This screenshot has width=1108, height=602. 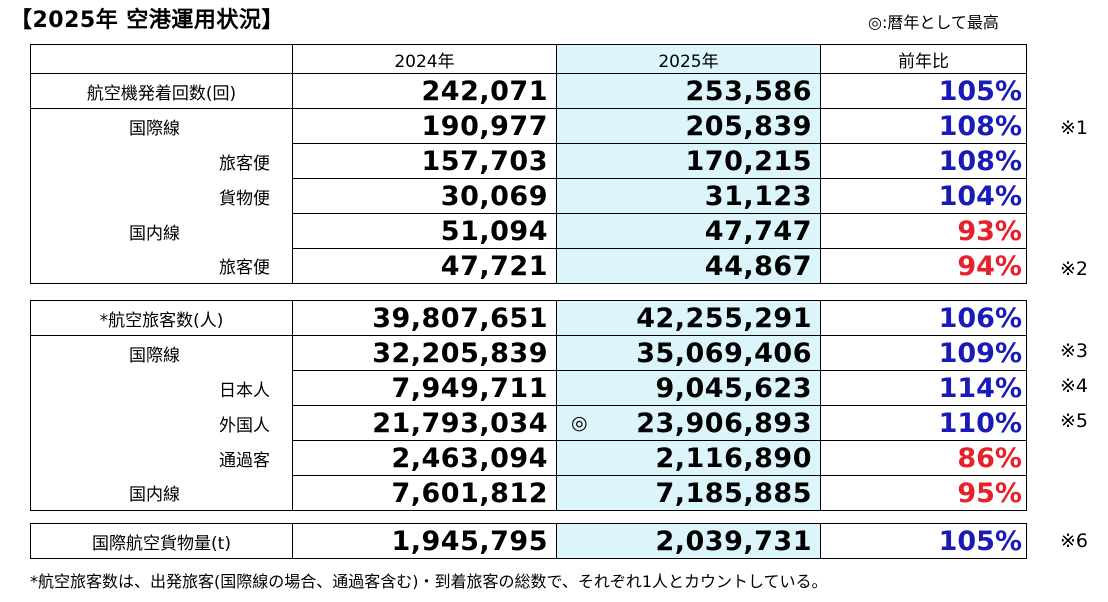 I want to click on row-label: 航空機発着回数(回), so click(x=161, y=91).